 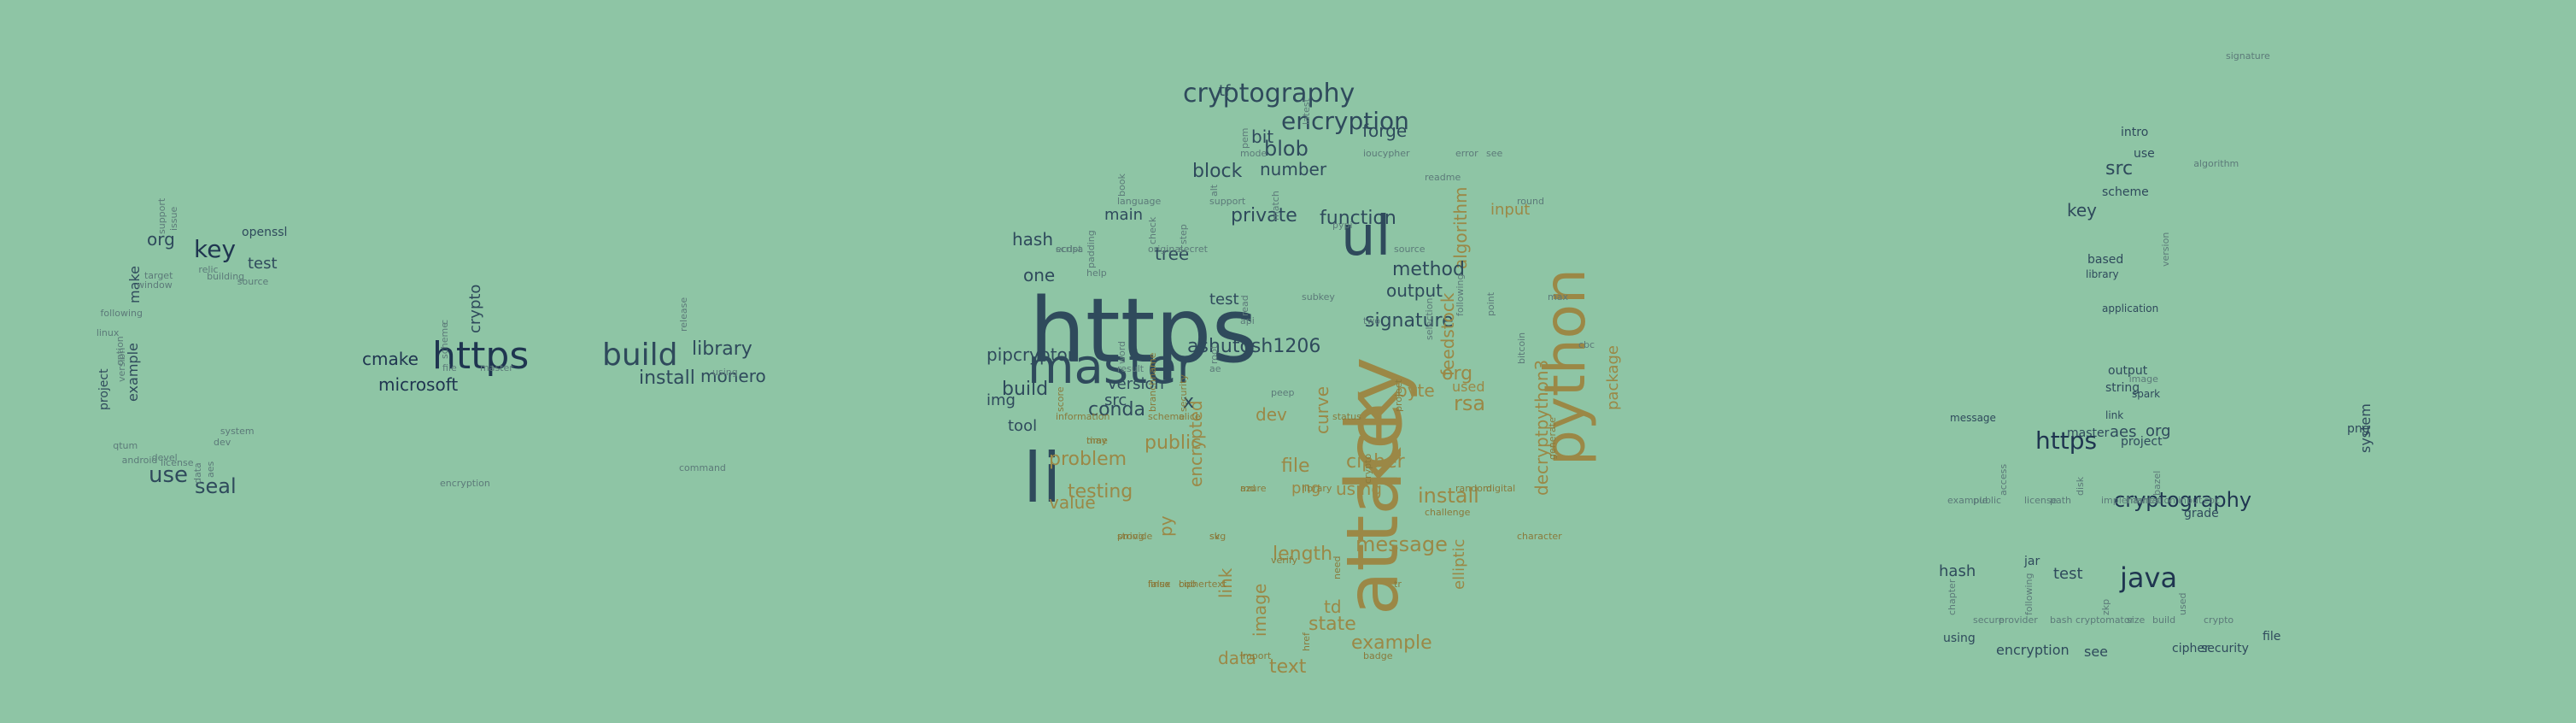 What do you see at coordinates (444, 322) in the screenshot?
I see `word-c: c` at bounding box center [444, 322].